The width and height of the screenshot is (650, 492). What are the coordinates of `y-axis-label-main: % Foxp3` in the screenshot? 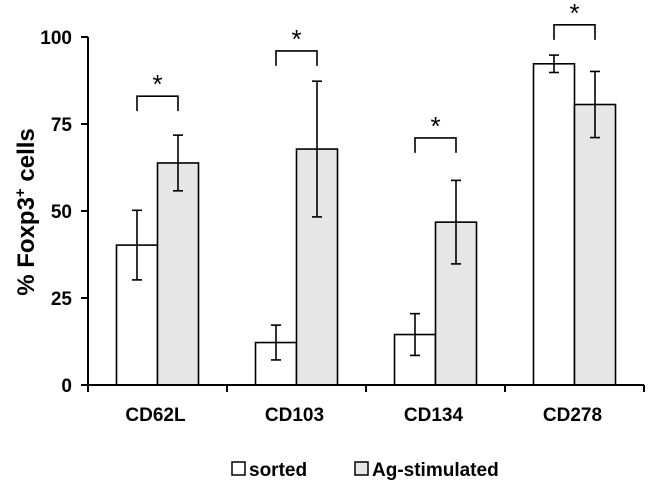 It's located at (26, 246).